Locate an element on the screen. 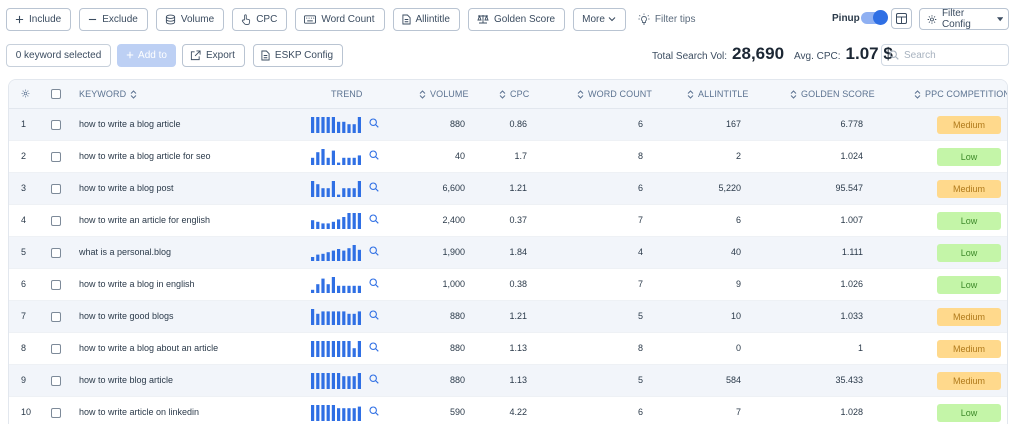 This screenshot has width=1024, height=424. header-cpc: CPC is located at coordinates (512, 94).